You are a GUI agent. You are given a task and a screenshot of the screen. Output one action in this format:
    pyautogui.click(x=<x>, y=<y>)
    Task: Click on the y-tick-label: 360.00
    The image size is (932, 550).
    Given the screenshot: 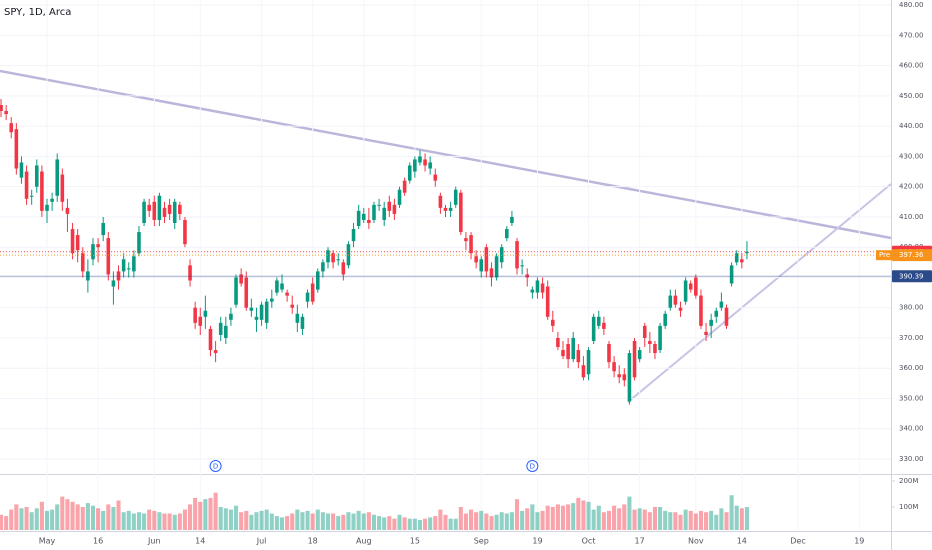 What is the action you would take?
    pyautogui.click(x=911, y=368)
    